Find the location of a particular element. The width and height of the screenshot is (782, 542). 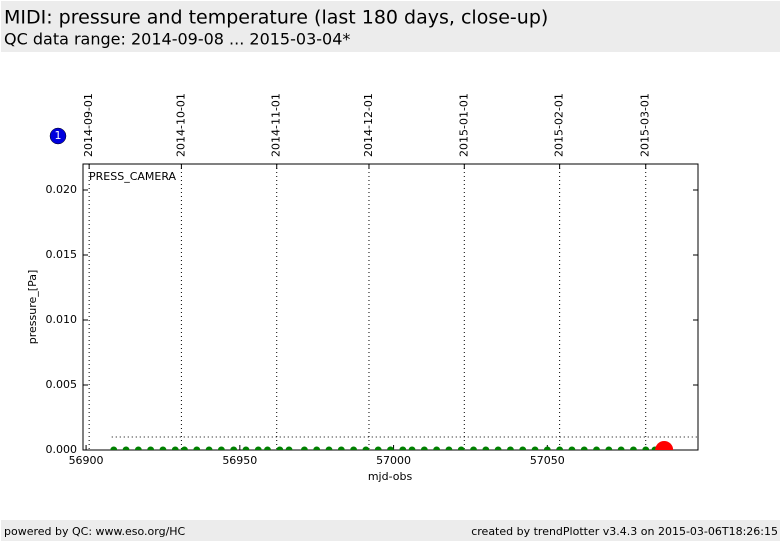

x-axis-label: mjd-obs is located at coordinates (390, 476).